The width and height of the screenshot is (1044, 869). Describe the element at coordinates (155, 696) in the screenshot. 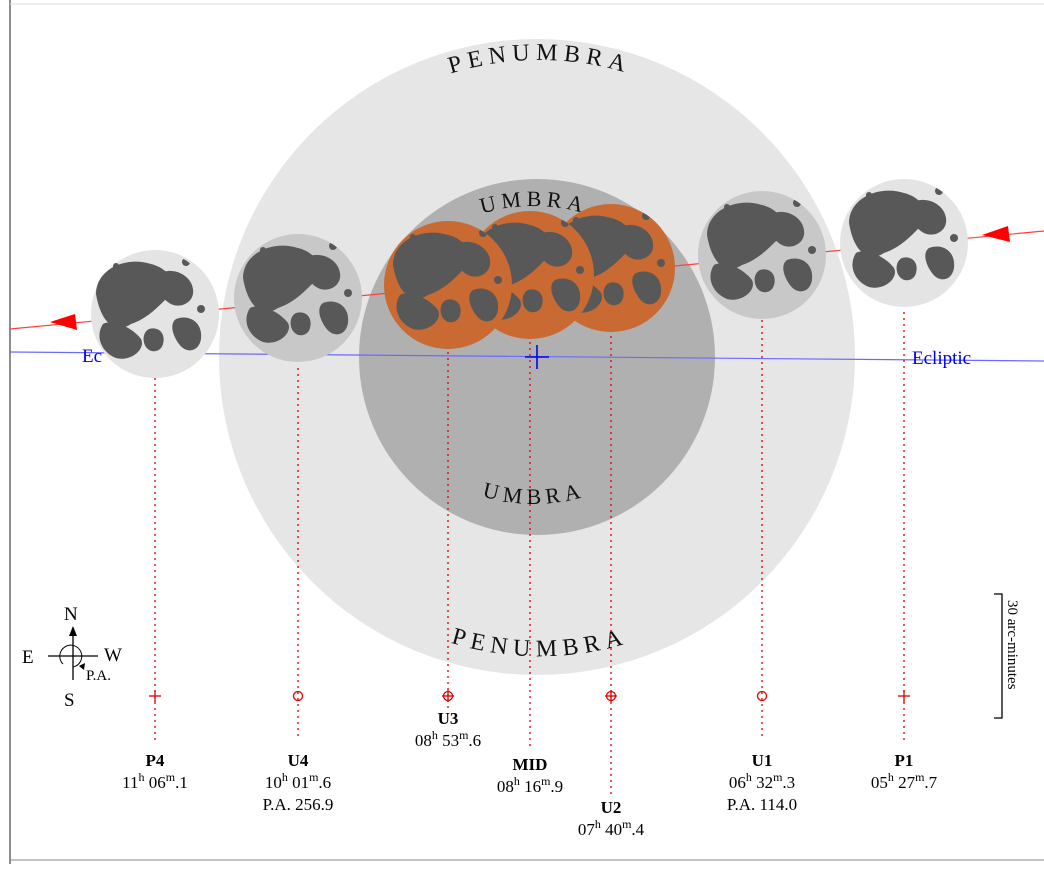

I see `contact-marker-p4` at that location.